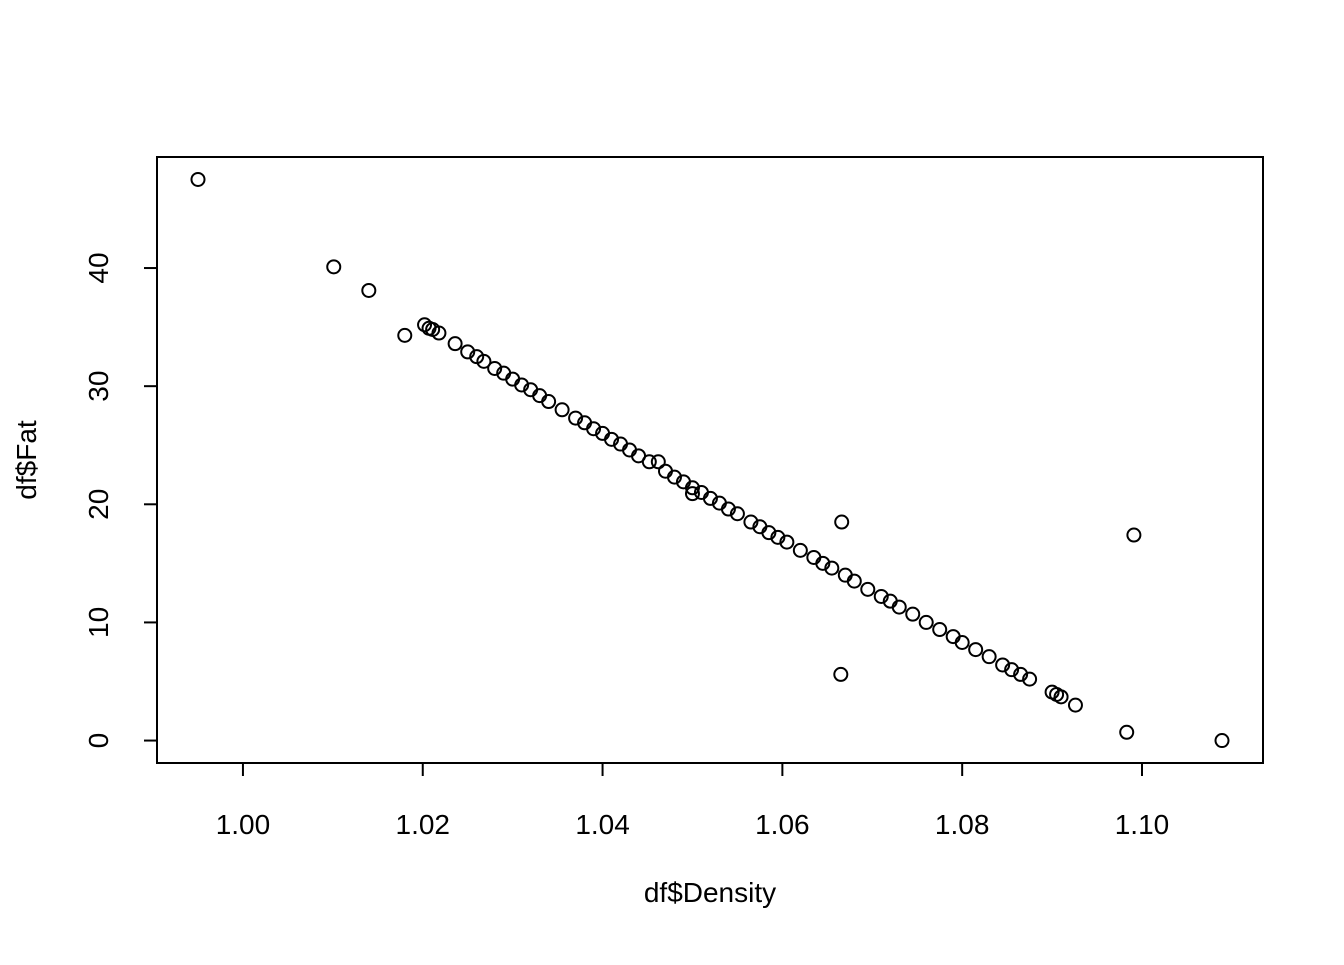  What do you see at coordinates (98, 386) in the screenshot?
I see `y-tick-label: 30` at bounding box center [98, 386].